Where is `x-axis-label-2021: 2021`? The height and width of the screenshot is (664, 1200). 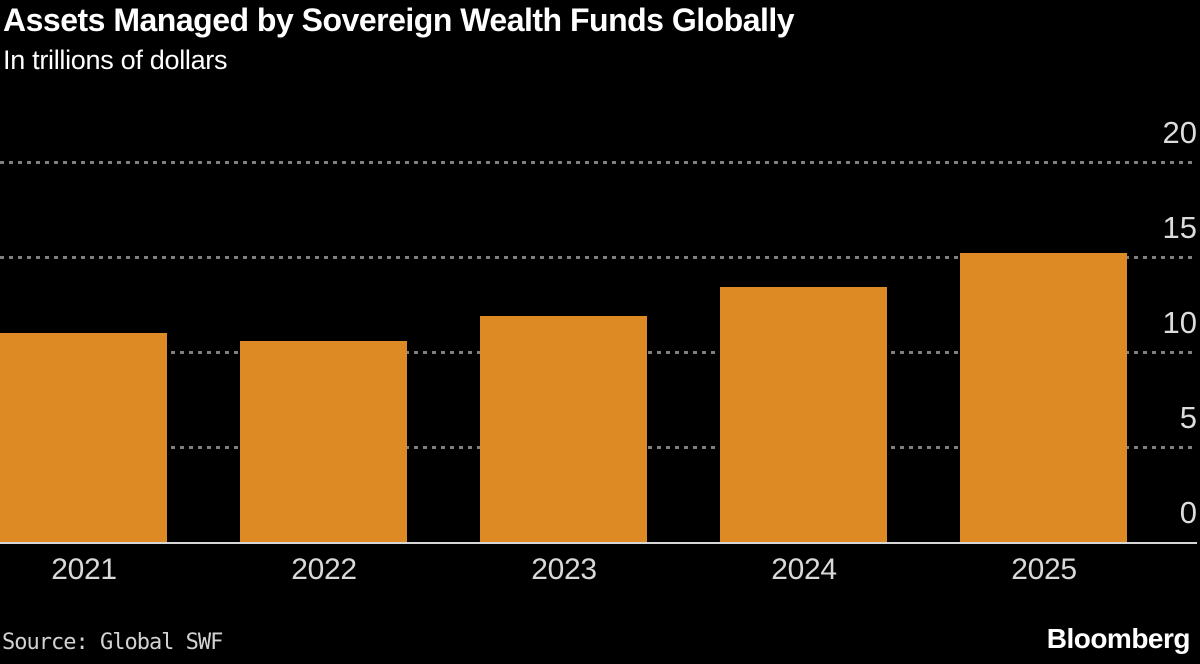 x-axis-label-2021: 2021 is located at coordinates (84, 569).